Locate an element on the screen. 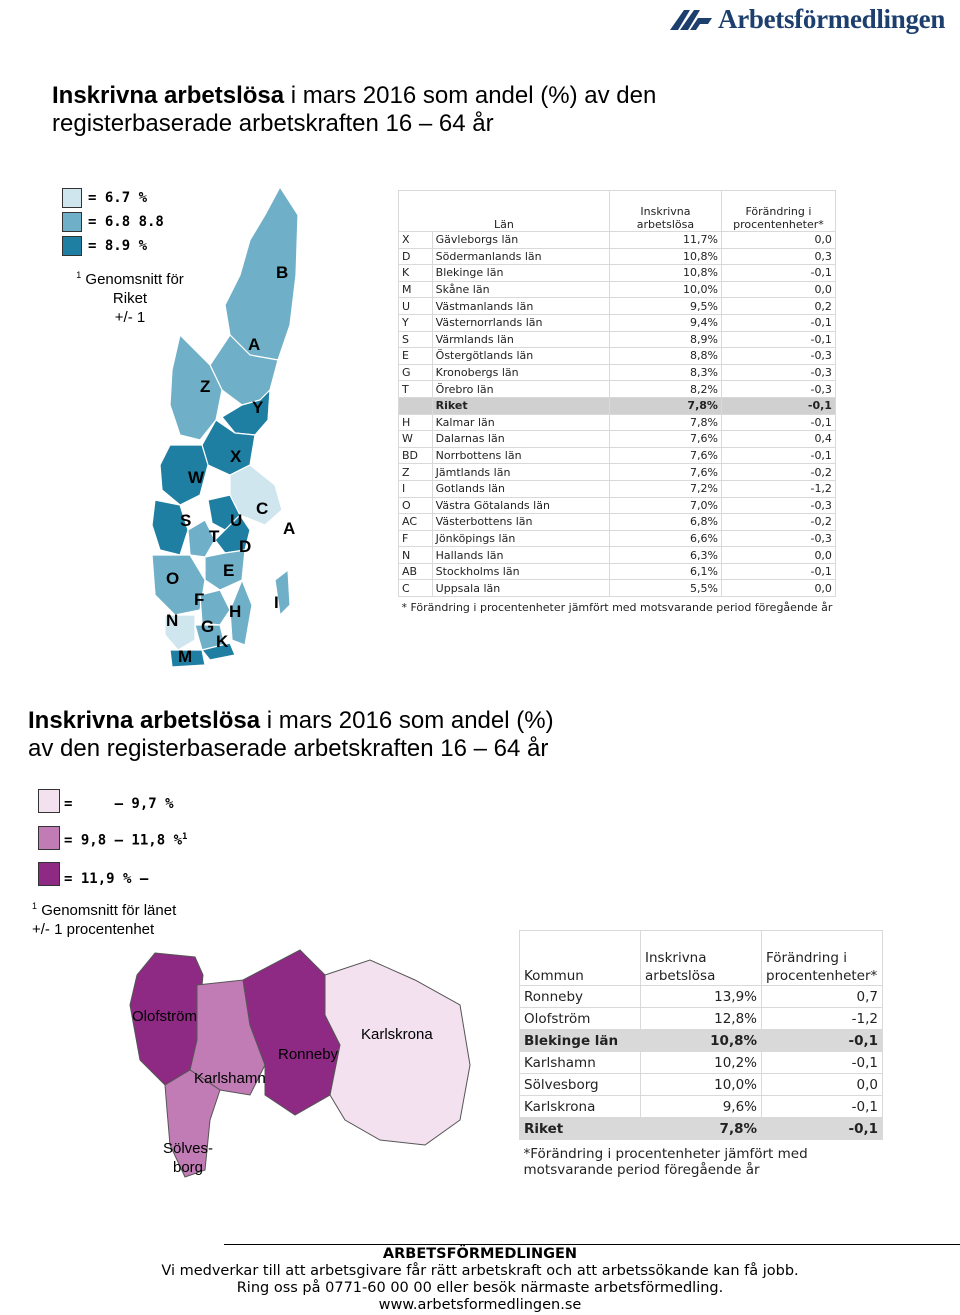 The image size is (960, 1315). municipality-change: -0,1 is located at coordinates (822, 1106).